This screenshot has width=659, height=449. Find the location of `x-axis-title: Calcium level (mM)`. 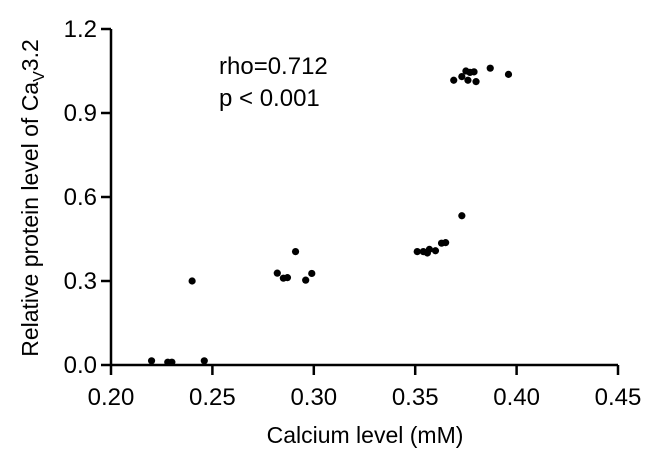

x-axis-title: Calcium level (mM) is located at coordinates (365, 435).